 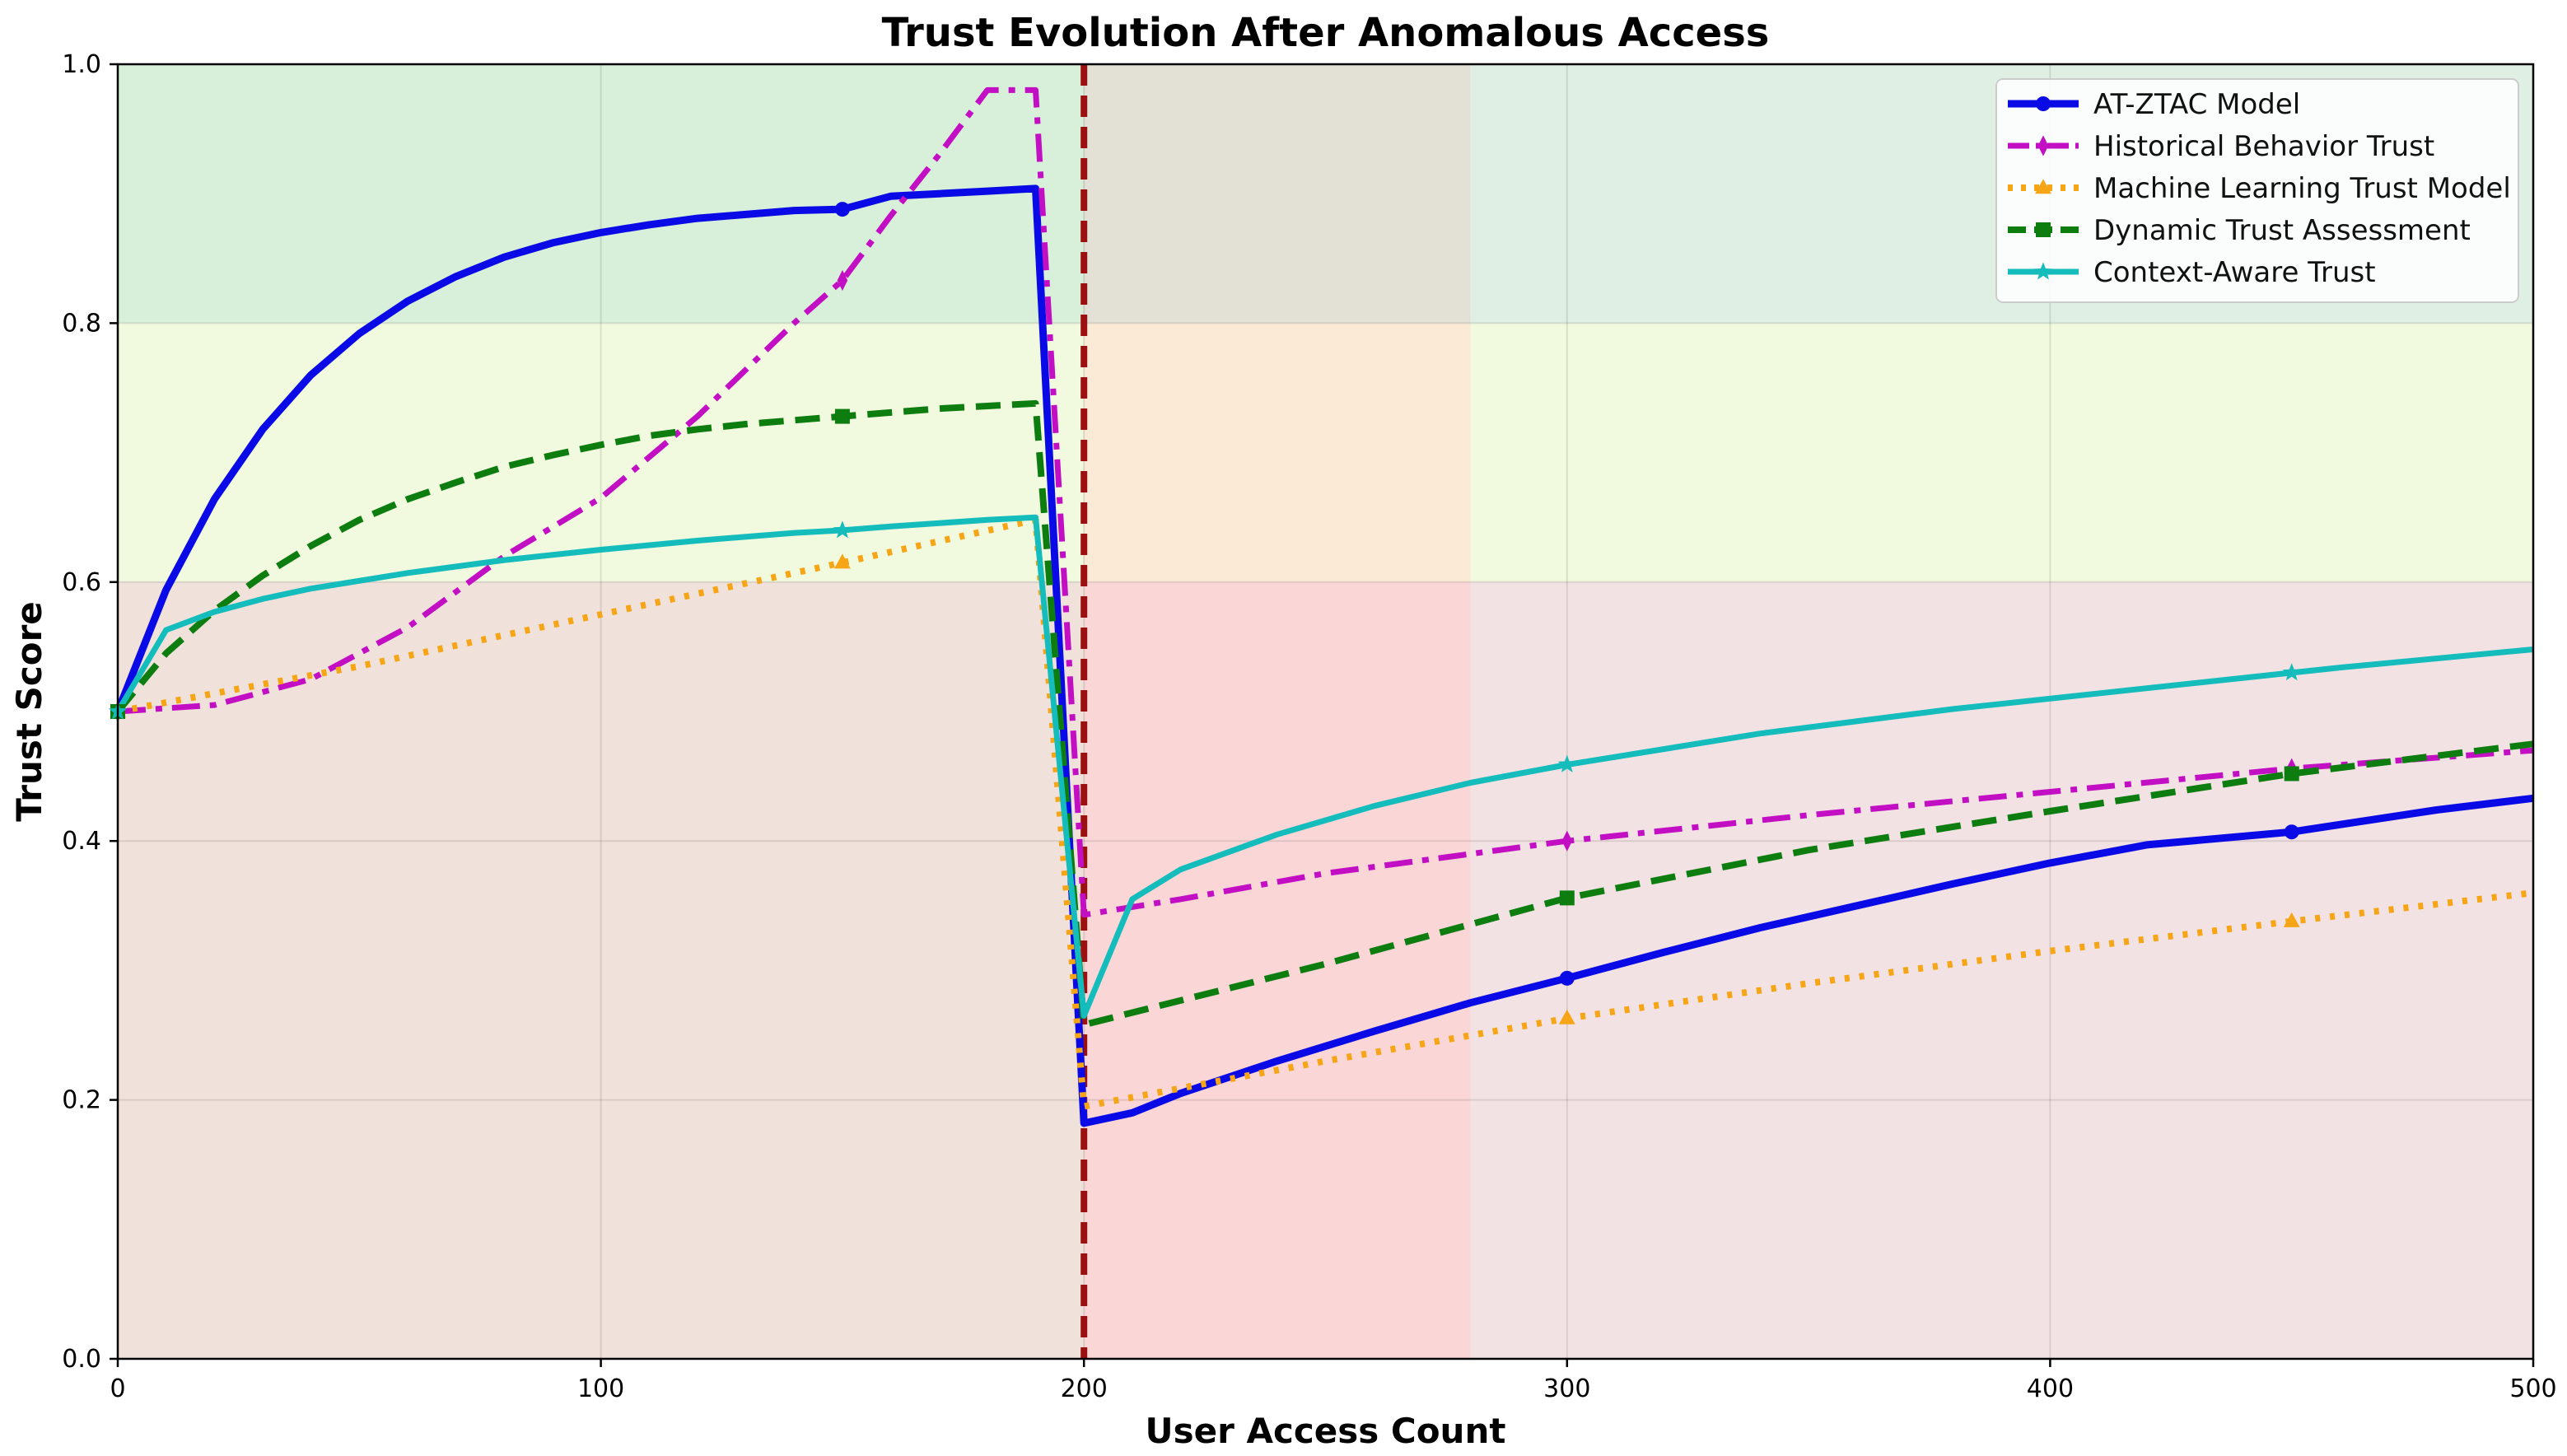 I want to click on legend-label-0: AT-ZTAC Model, so click(x=2196, y=104).